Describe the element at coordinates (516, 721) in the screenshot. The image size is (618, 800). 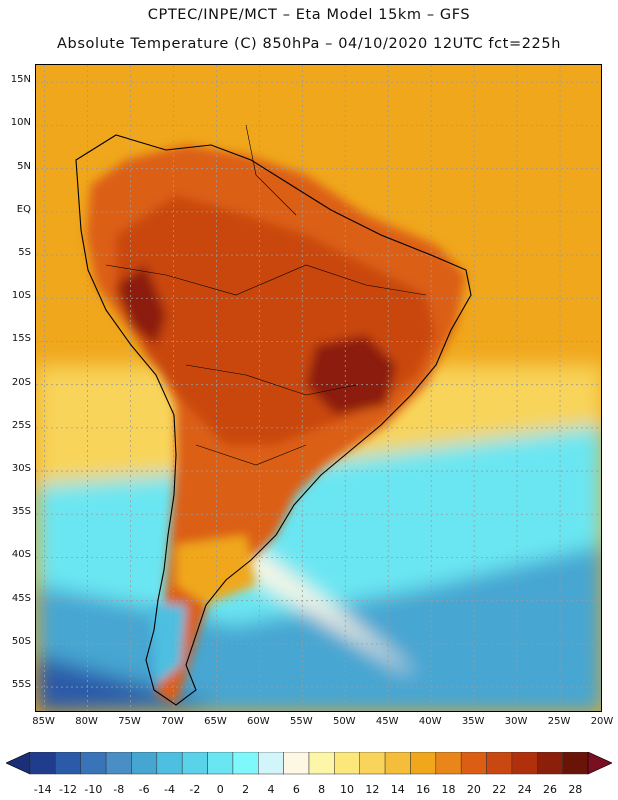
I see `lon-tick-label: 30W` at that location.